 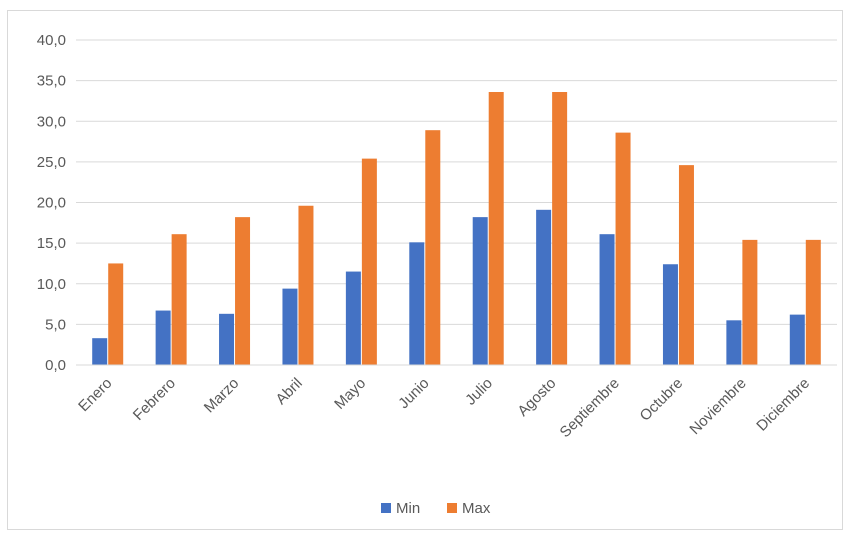 I want to click on bar-max-julio, so click(x=496, y=228).